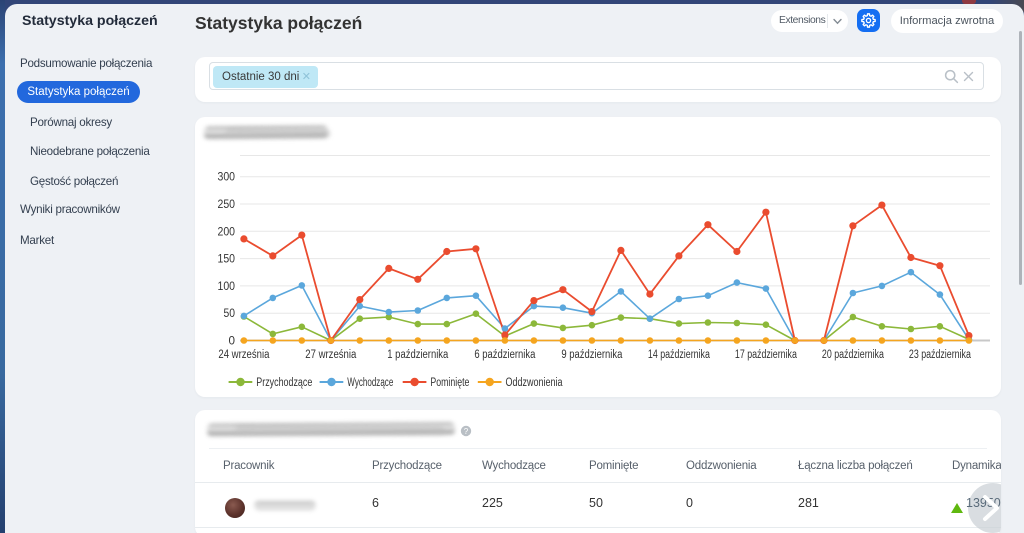  Describe the element at coordinates (227, 260) in the screenshot. I see `svg-text: 150` at that location.